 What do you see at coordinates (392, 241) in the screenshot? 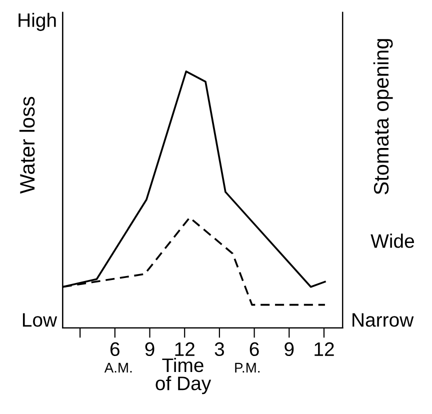
I see `text: Wide` at bounding box center [392, 241].